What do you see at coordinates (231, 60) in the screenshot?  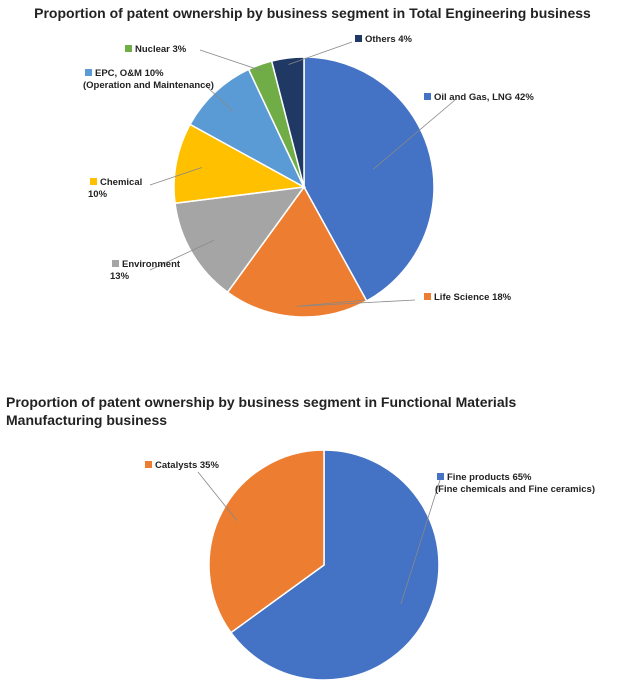 I see `leader-line-nuclear` at bounding box center [231, 60].